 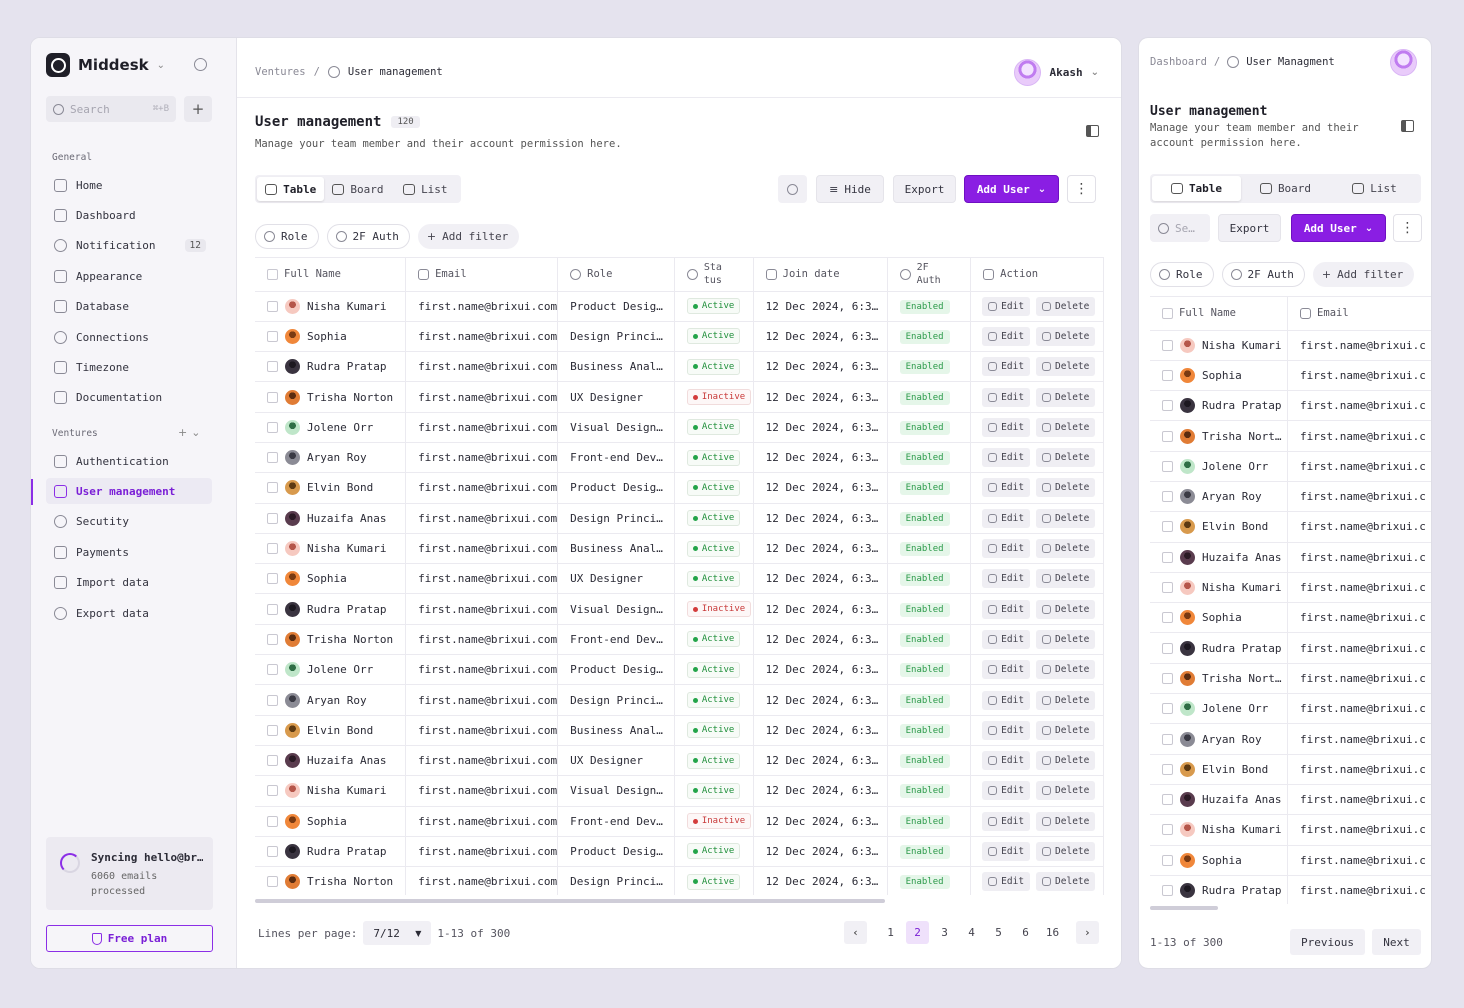 I want to click on sidebar-search-input: Search ⌘+B, so click(x=111, y=109).